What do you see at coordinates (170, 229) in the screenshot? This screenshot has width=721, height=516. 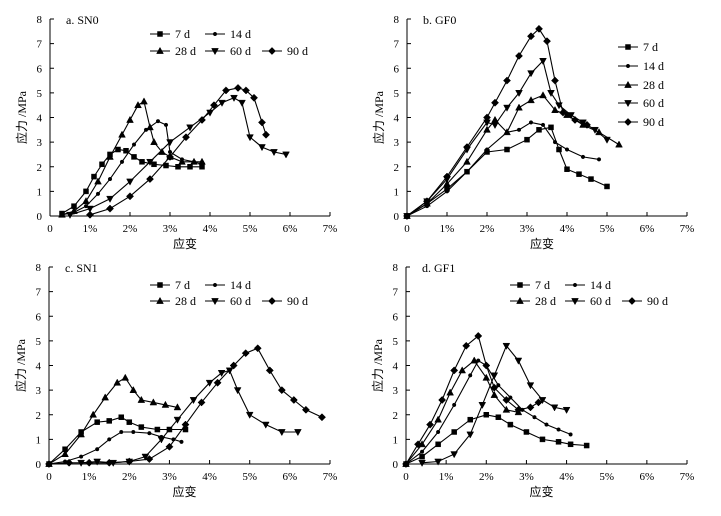 I see `a-sn0-x-tick-label: 3%` at bounding box center [170, 229].